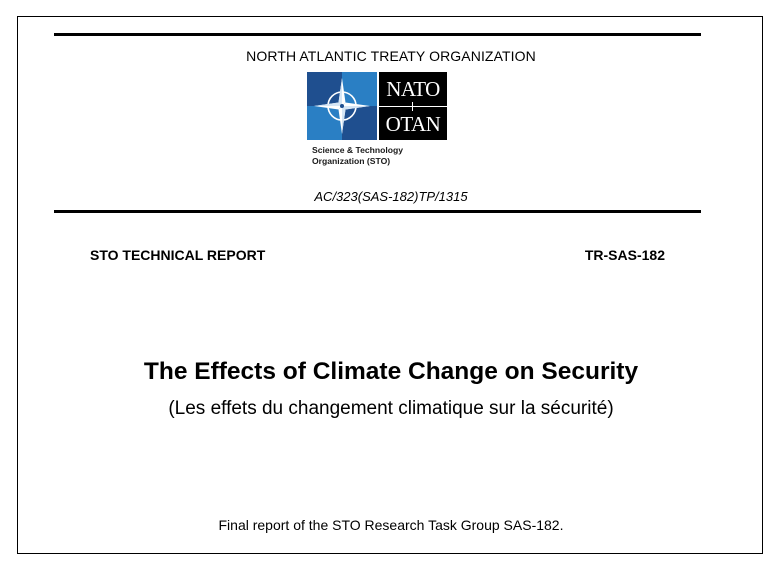 The height and width of the screenshot is (574, 782). What do you see at coordinates (391, 196) in the screenshot?
I see `document-code: AC/323(SAS-182)TP/1315` at bounding box center [391, 196].